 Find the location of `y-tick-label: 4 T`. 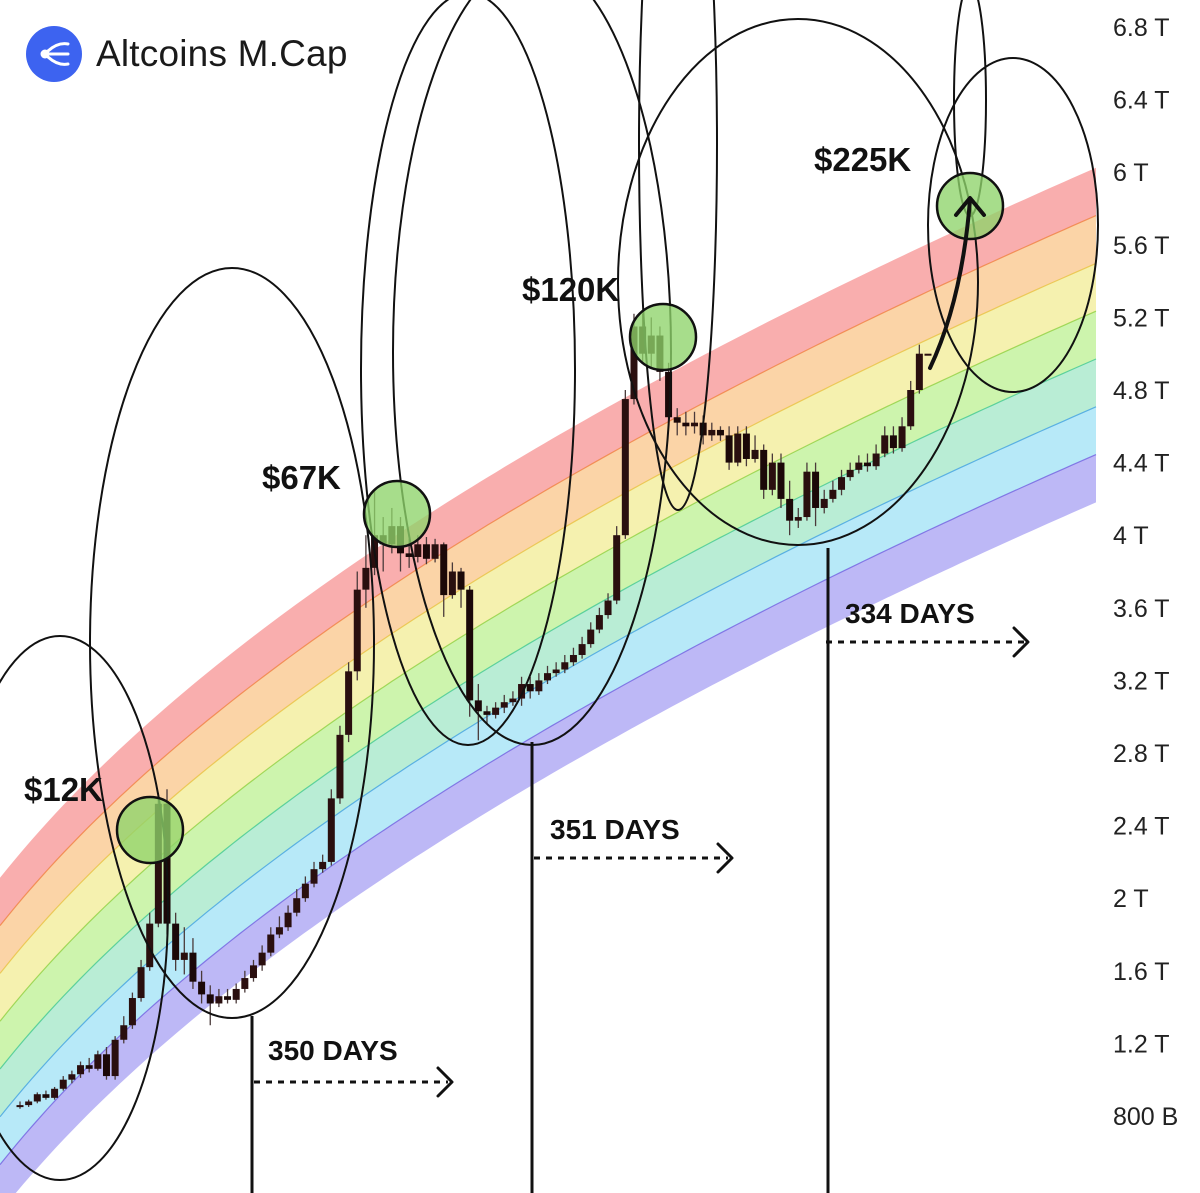

y-tick-label: 4 T is located at coordinates (1131, 536).